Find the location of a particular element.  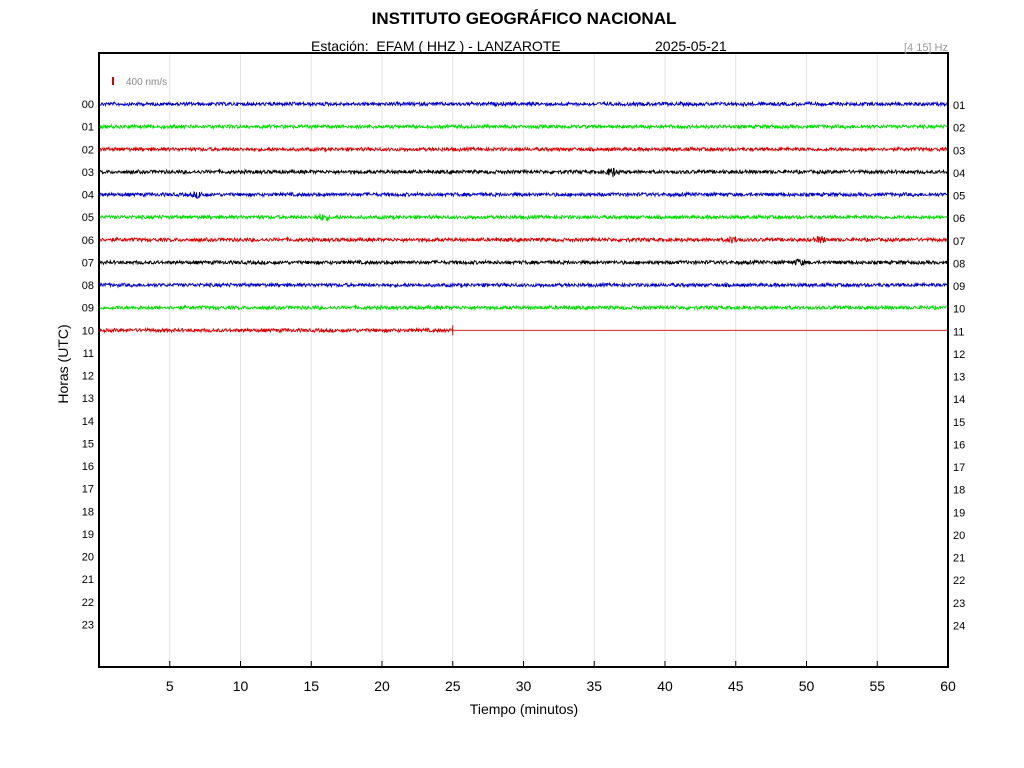

left-hour-label-13: 13 is located at coordinates (88, 399).